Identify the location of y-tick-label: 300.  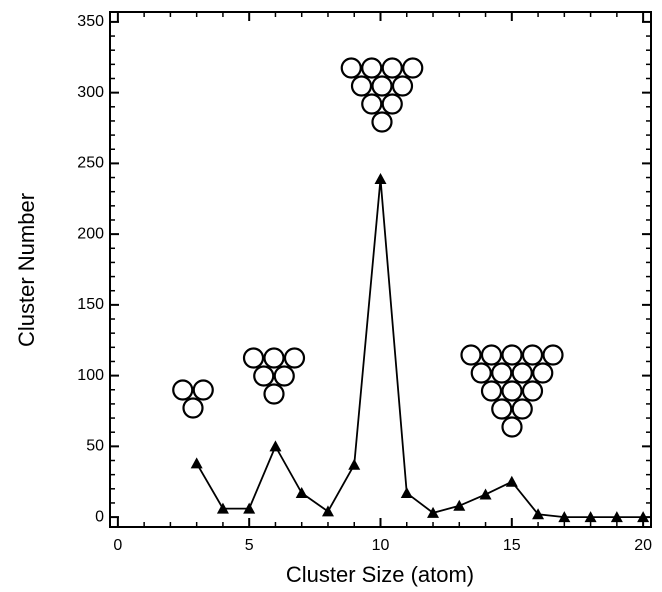
(90, 92).